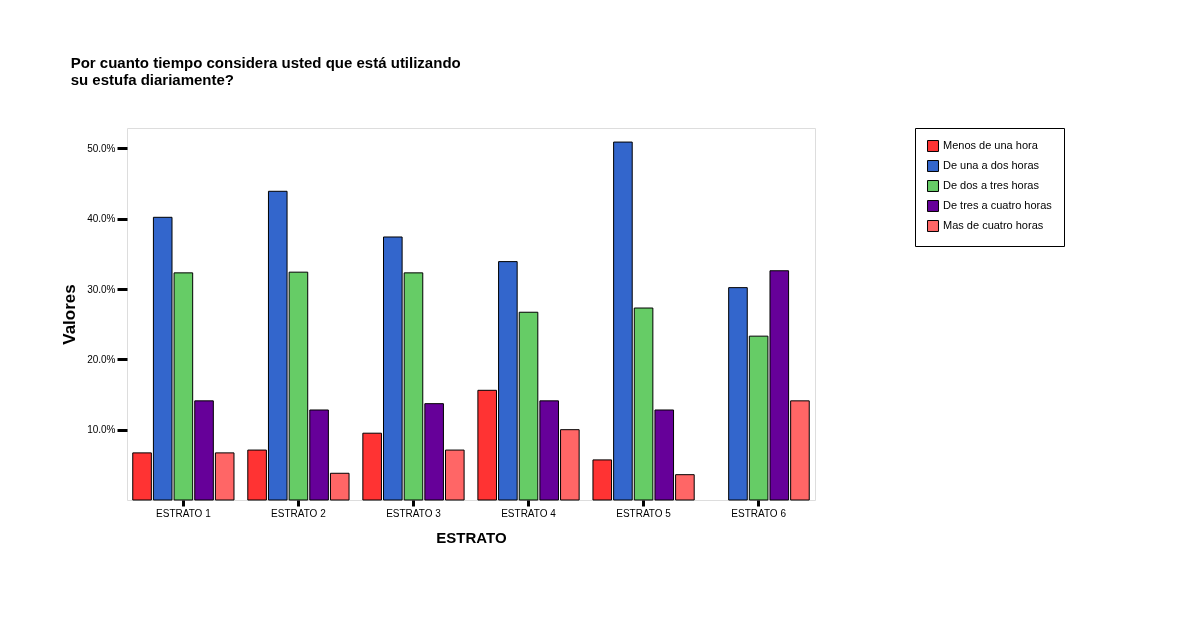 The height and width of the screenshot is (626, 1200). What do you see at coordinates (265, 70) in the screenshot?
I see `chart-title: Por cuanto tiempo considera usted que está utilizando su estufa diariamente?` at bounding box center [265, 70].